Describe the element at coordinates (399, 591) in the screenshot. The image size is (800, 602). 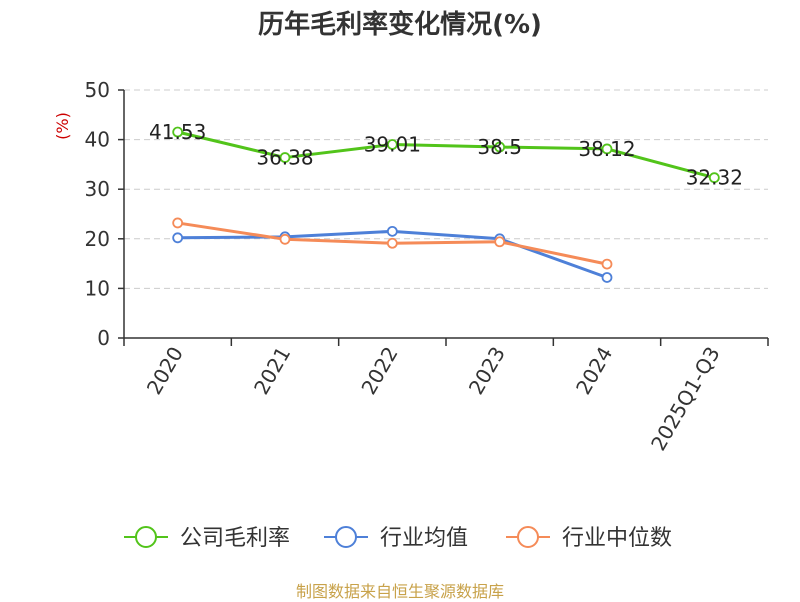
I see `source-footer: 制图数据来自恒生聚源数据库` at that location.